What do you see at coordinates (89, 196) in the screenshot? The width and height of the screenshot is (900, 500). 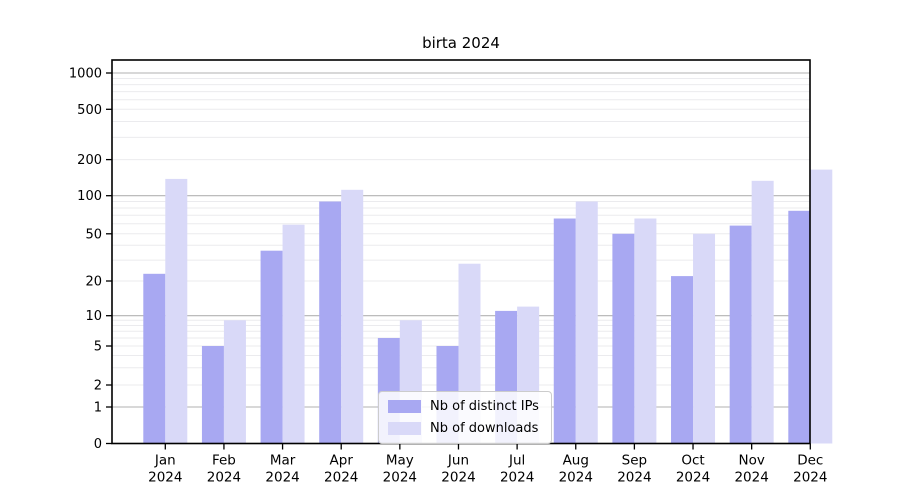 I see `y-tick-label: 100` at bounding box center [89, 196].